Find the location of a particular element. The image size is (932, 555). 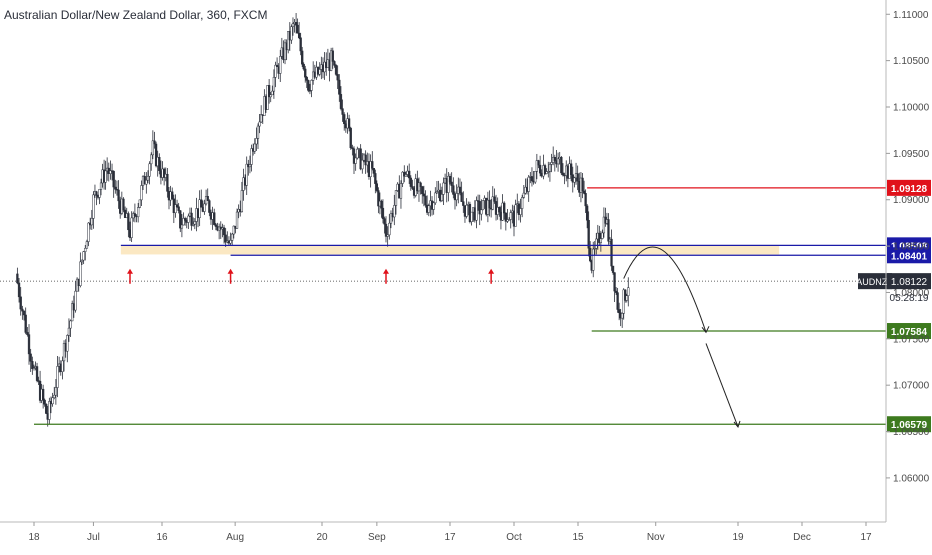

price-tag-label: 1.08508 is located at coordinates (909, 246).